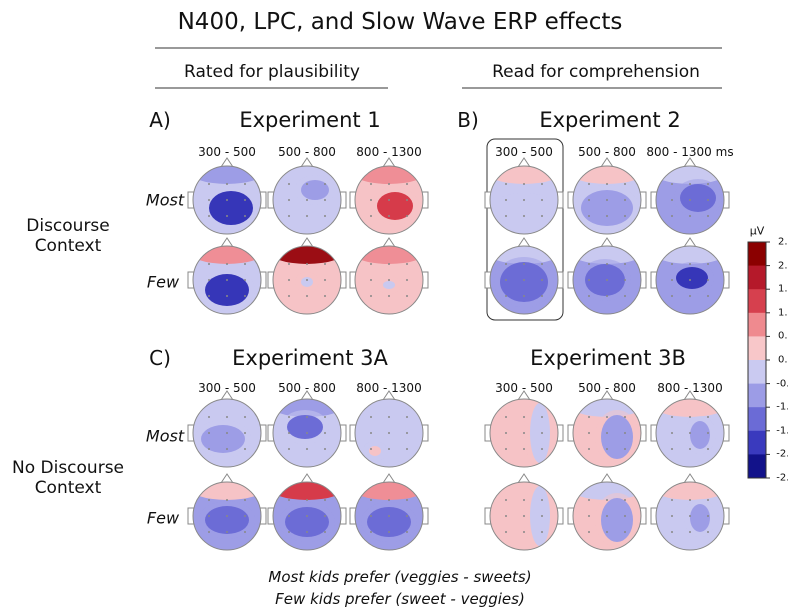 The image size is (788, 612). What do you see at coordinates (165, 200) in the screenshot?
I see `condition-label: Most` at bounding box center [165, 200].